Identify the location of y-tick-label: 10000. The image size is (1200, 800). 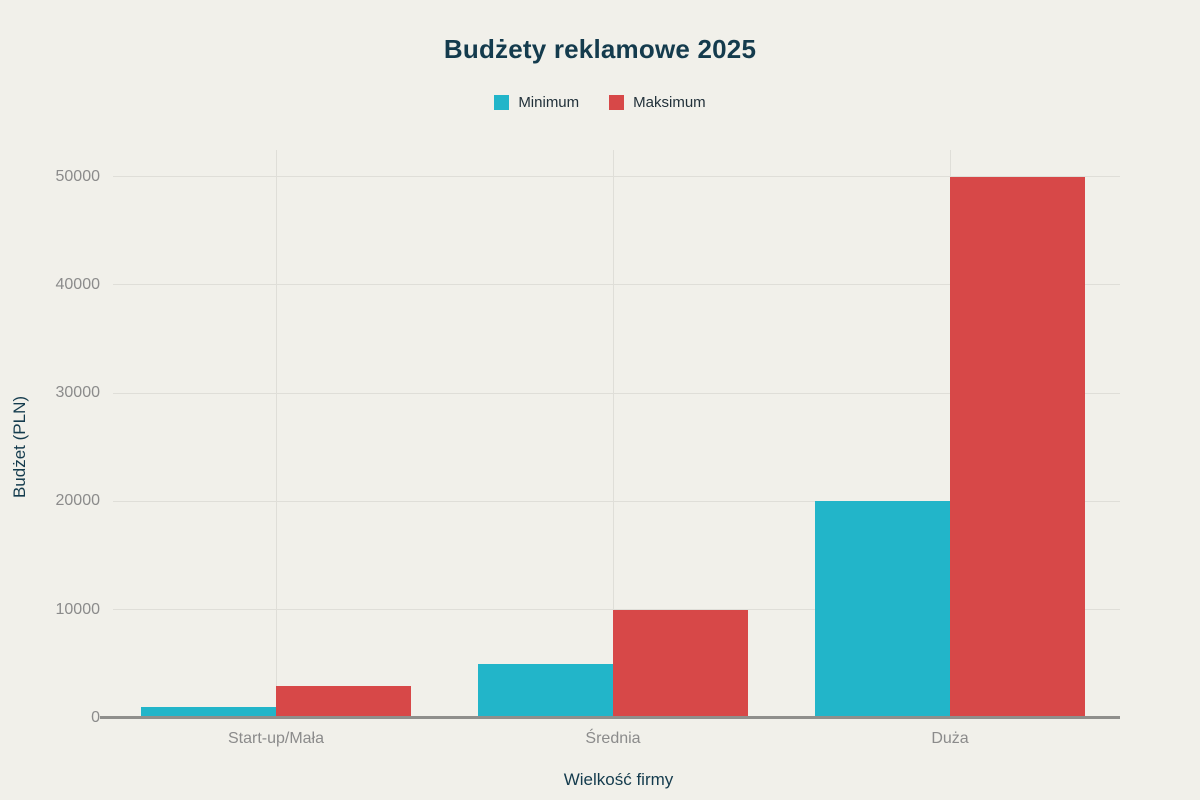
(78, 609).